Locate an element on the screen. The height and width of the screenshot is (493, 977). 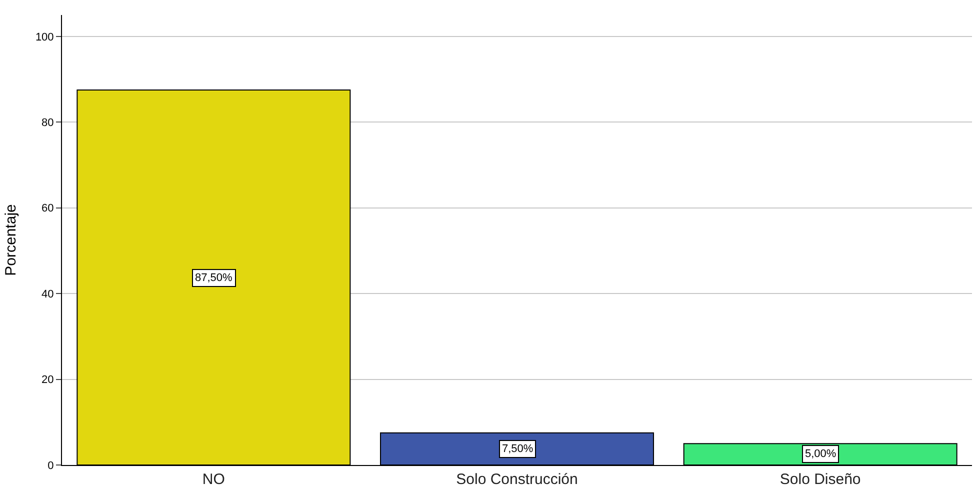
x-tick-label: NO is located at coordinates (213, 479).